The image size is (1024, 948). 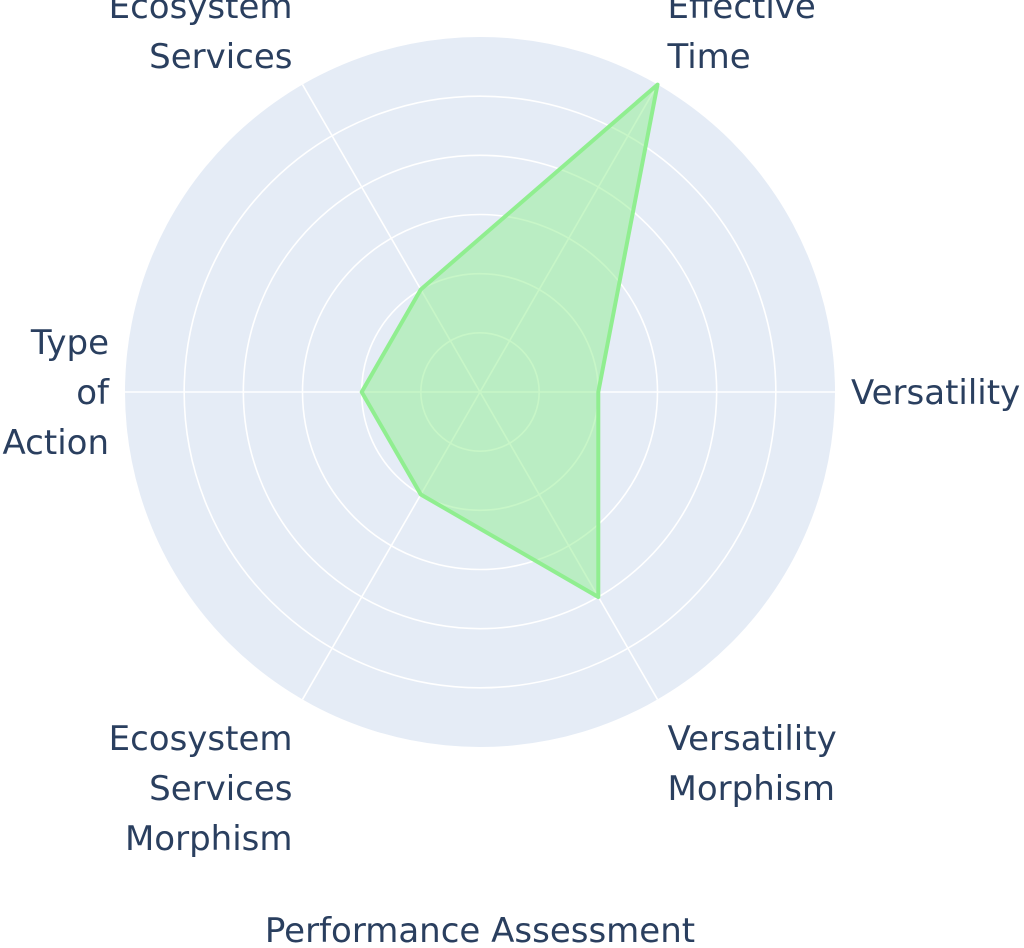 What do you see at coordinates (201, 38) in the screenshot?
I see `axis-label-3: Ecosystem Services` at bounding box center [201, 38].